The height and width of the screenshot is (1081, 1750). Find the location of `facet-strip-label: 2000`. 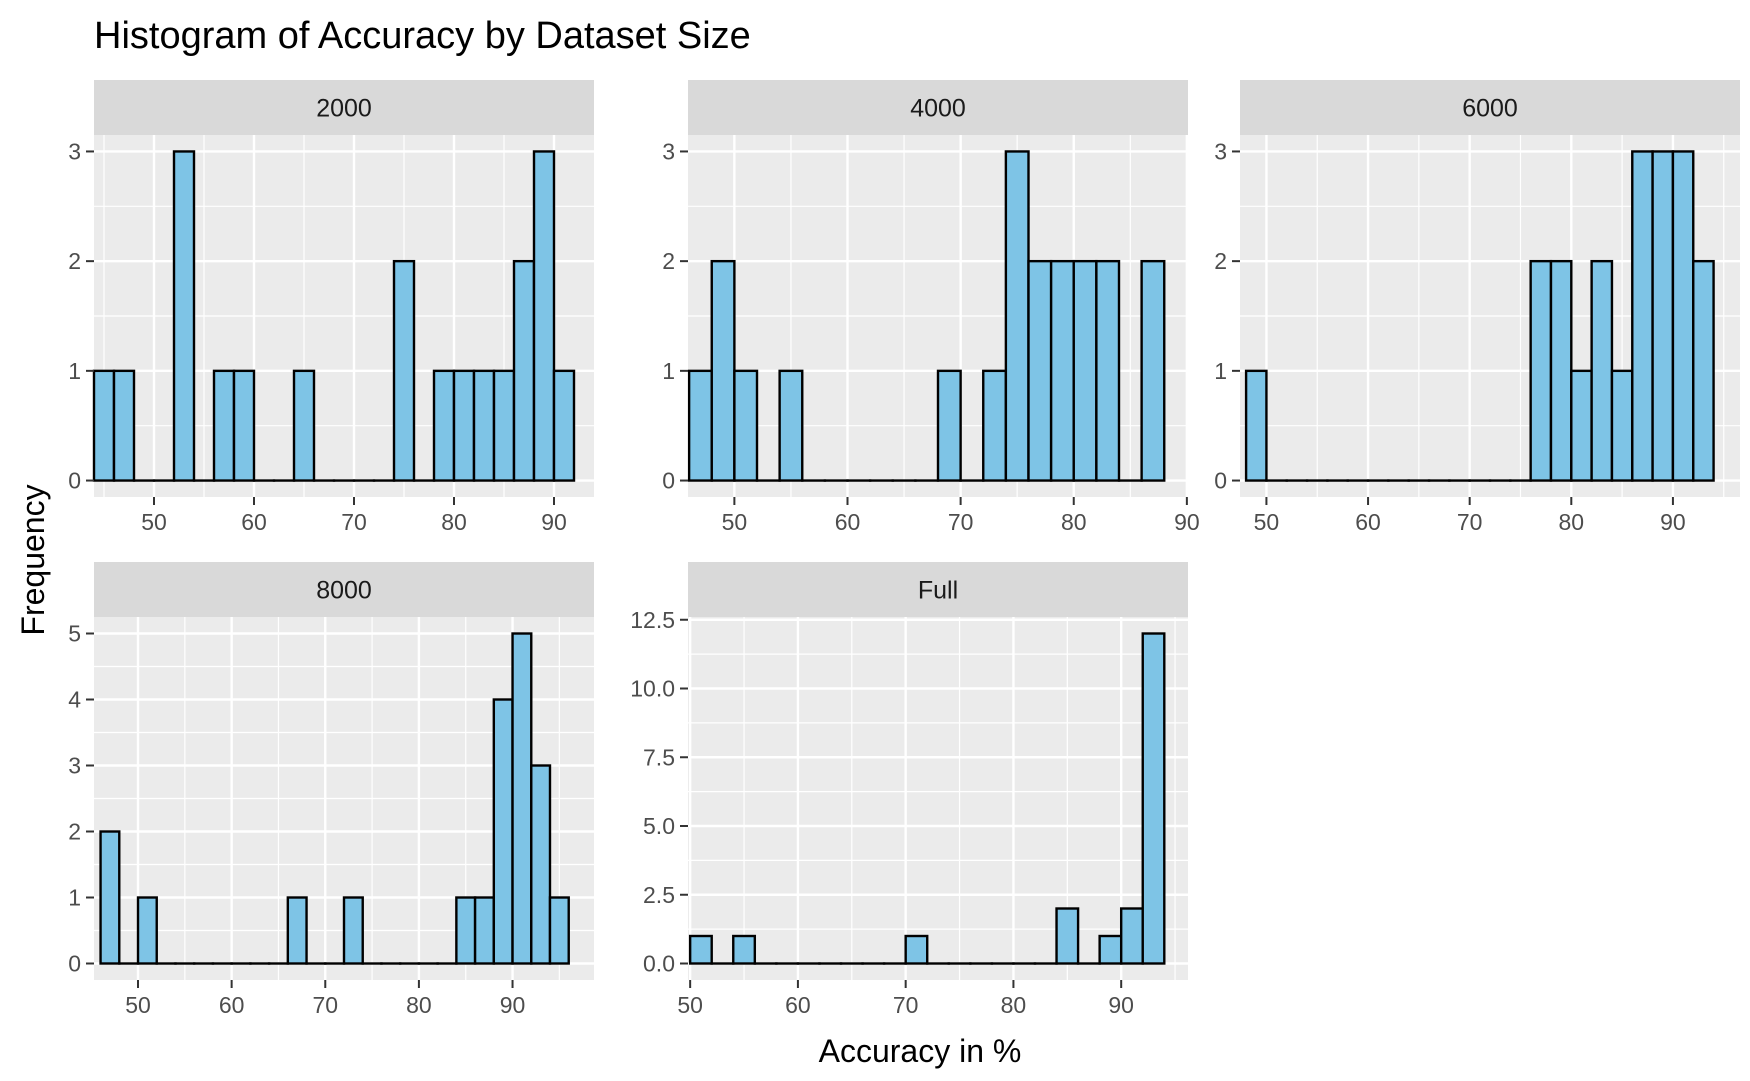

facet-strip-label: 2000 is located at coordinates (344, 109).